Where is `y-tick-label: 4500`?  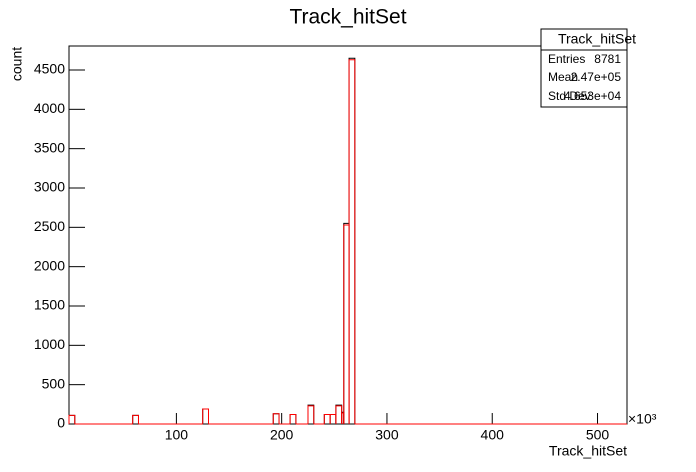
y-tick-label: 4500 is located at coordinates (49, 69).